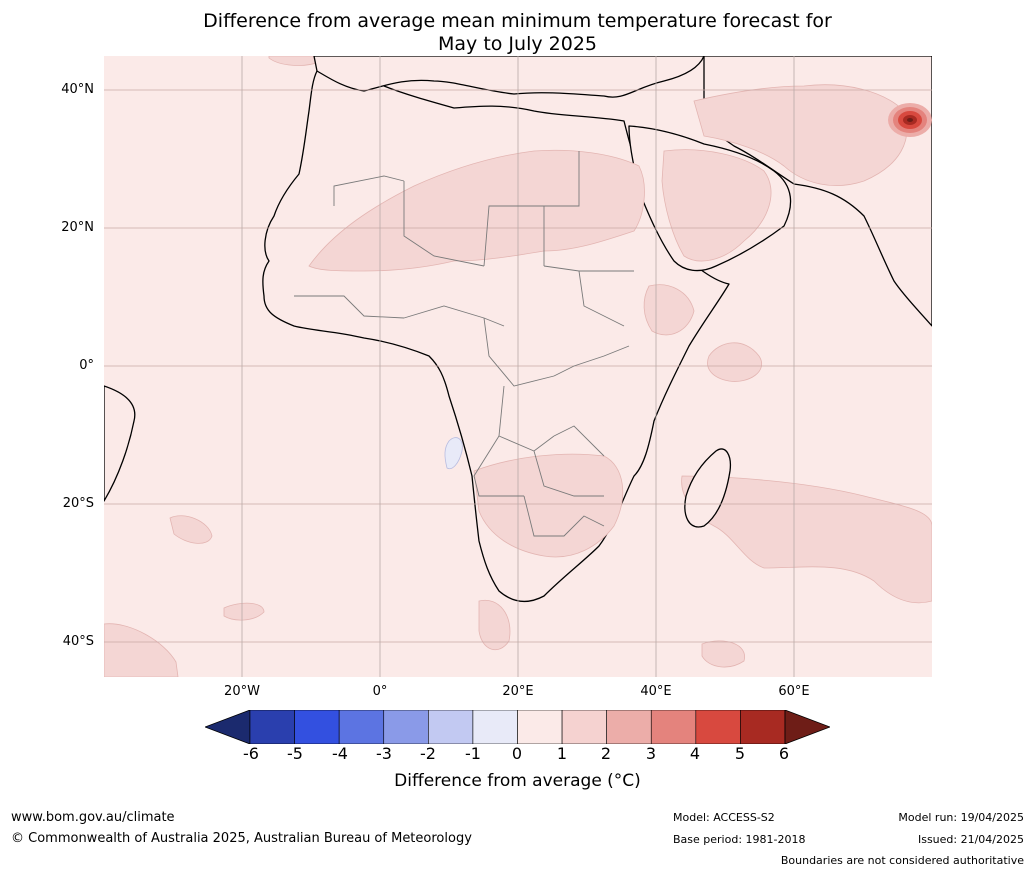 Image resolution: width=1035 pixels, height=873 pixels. I want to click on lon-label-20e: 20°E, so click(518, 691).